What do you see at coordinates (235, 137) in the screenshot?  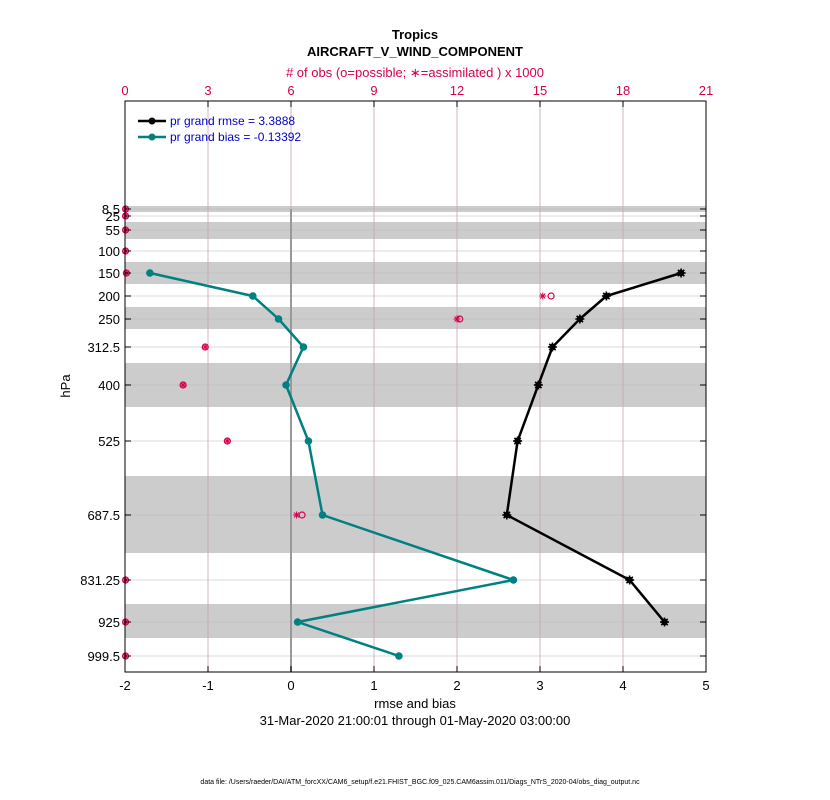 I see `legend-bias-label: pr grand bias = -0.13392` at bounding box center [235, 137].